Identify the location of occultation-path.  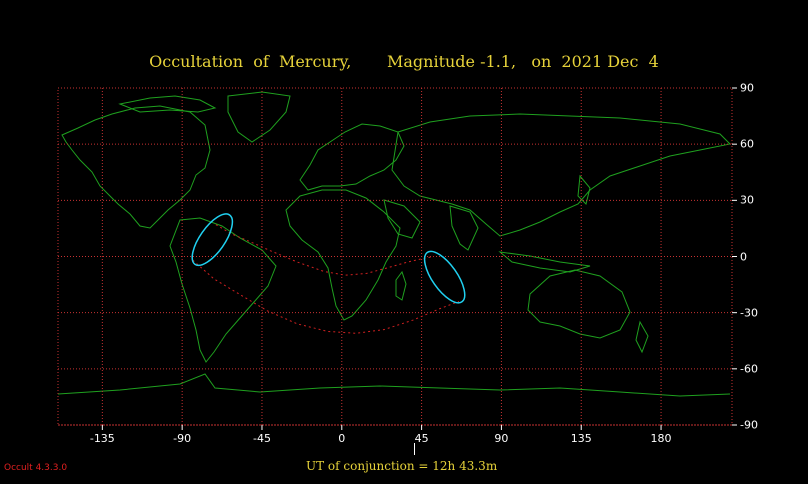
(326, 279).